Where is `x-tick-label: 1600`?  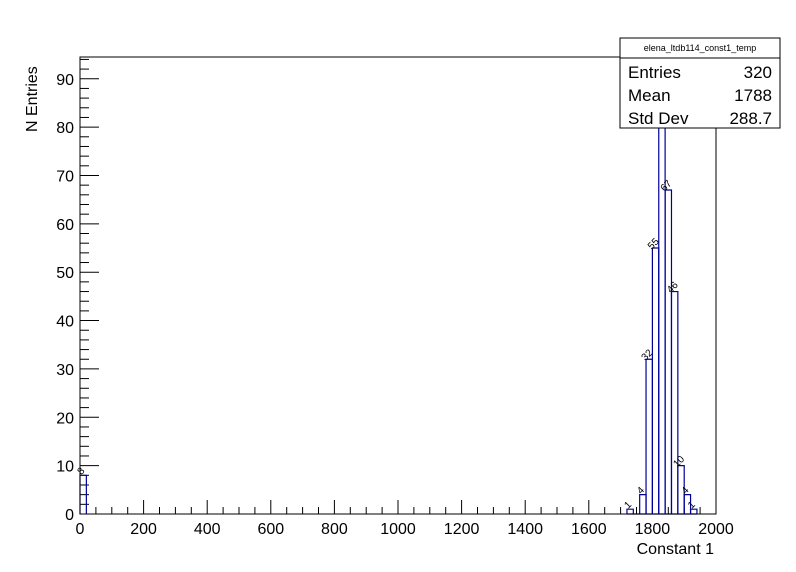 x-tick-label: 1600 is located at coordinates (589, 529).